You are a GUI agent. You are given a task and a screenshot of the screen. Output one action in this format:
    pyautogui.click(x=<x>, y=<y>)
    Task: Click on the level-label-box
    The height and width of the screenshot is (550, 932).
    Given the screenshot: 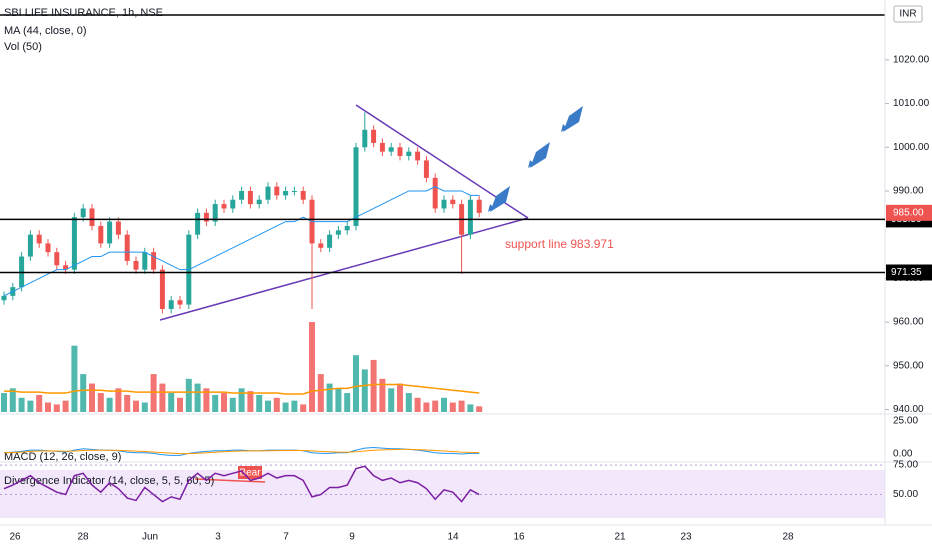 What is the action you would take?
    pyautogui.click(x=909, y=272)
    